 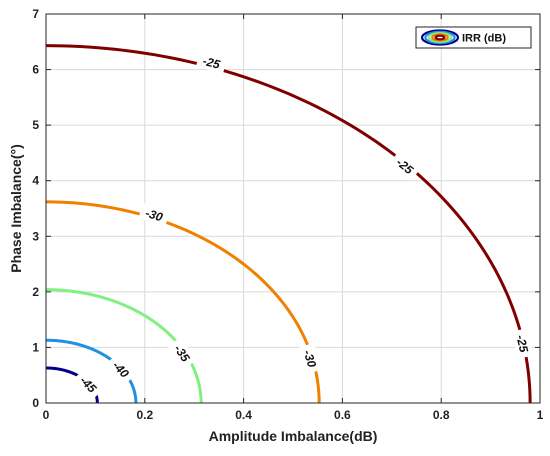 I want to click on y-tick-label: 2, so click(x=35, y=292).